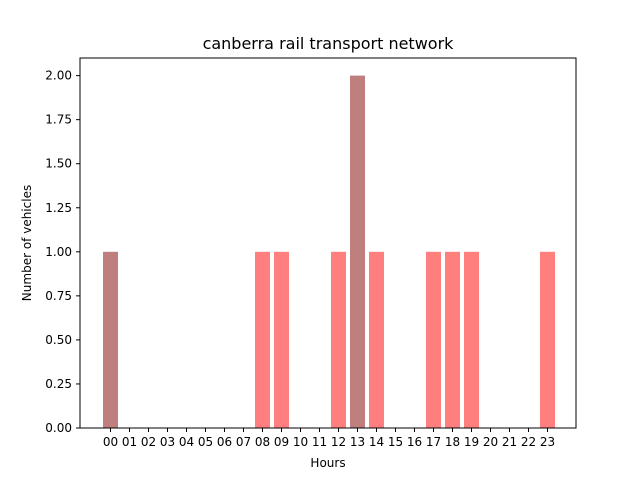  Describe the element at coordinates (357, 442) in the screenshot. I see `x-tick-label: 13` at that location.